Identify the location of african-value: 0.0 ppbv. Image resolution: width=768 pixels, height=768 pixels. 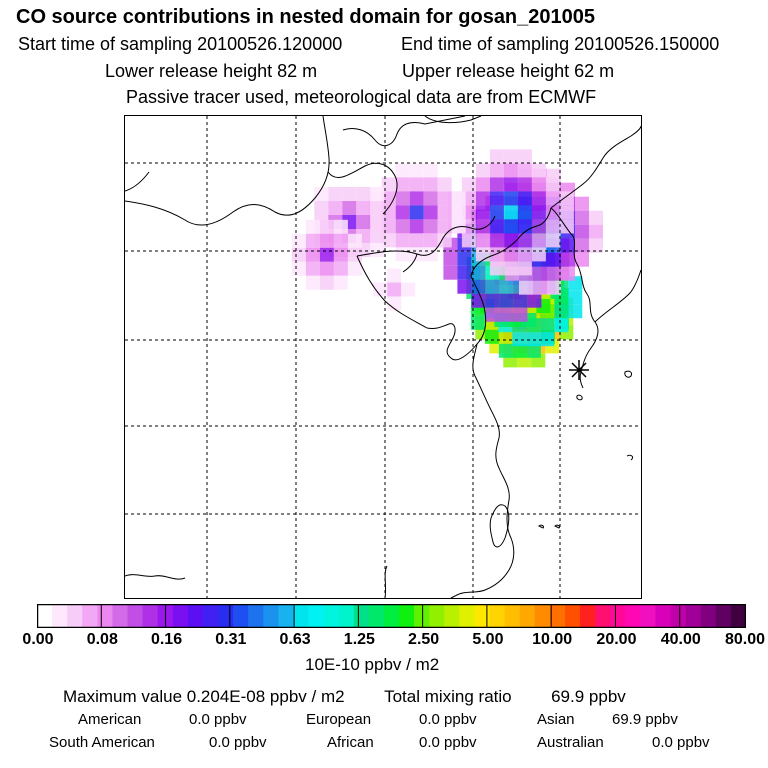
(448, 742).